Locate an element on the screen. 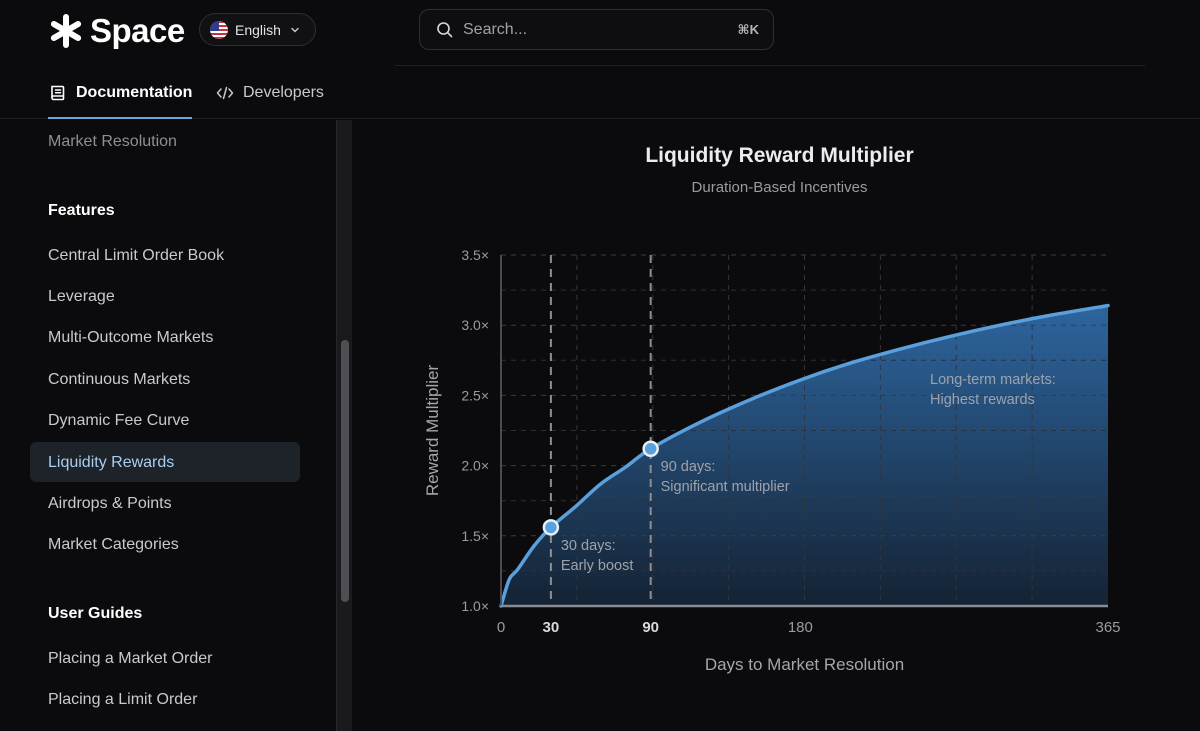  chart-annotation-line: Highest rewards is located at coordinates (982, 400).